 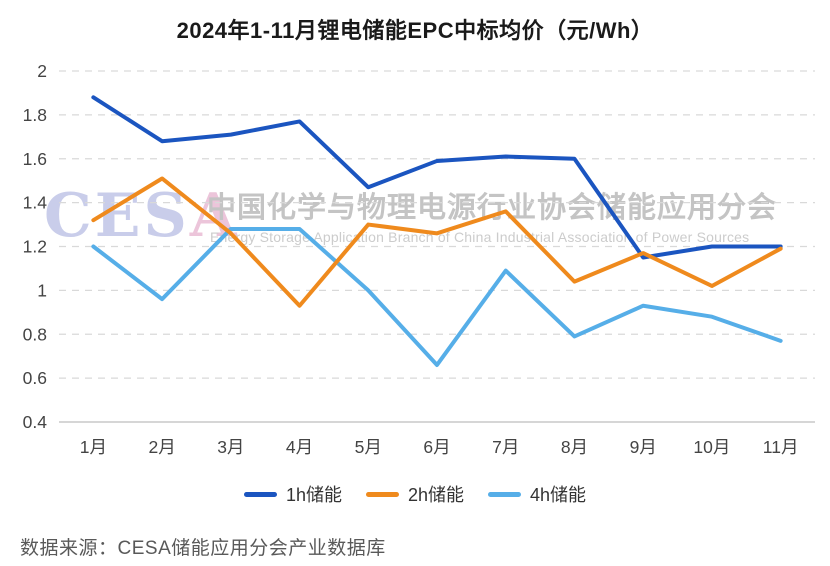 I want to click on x-tick-label: 9月, so click(x=643, y=447).